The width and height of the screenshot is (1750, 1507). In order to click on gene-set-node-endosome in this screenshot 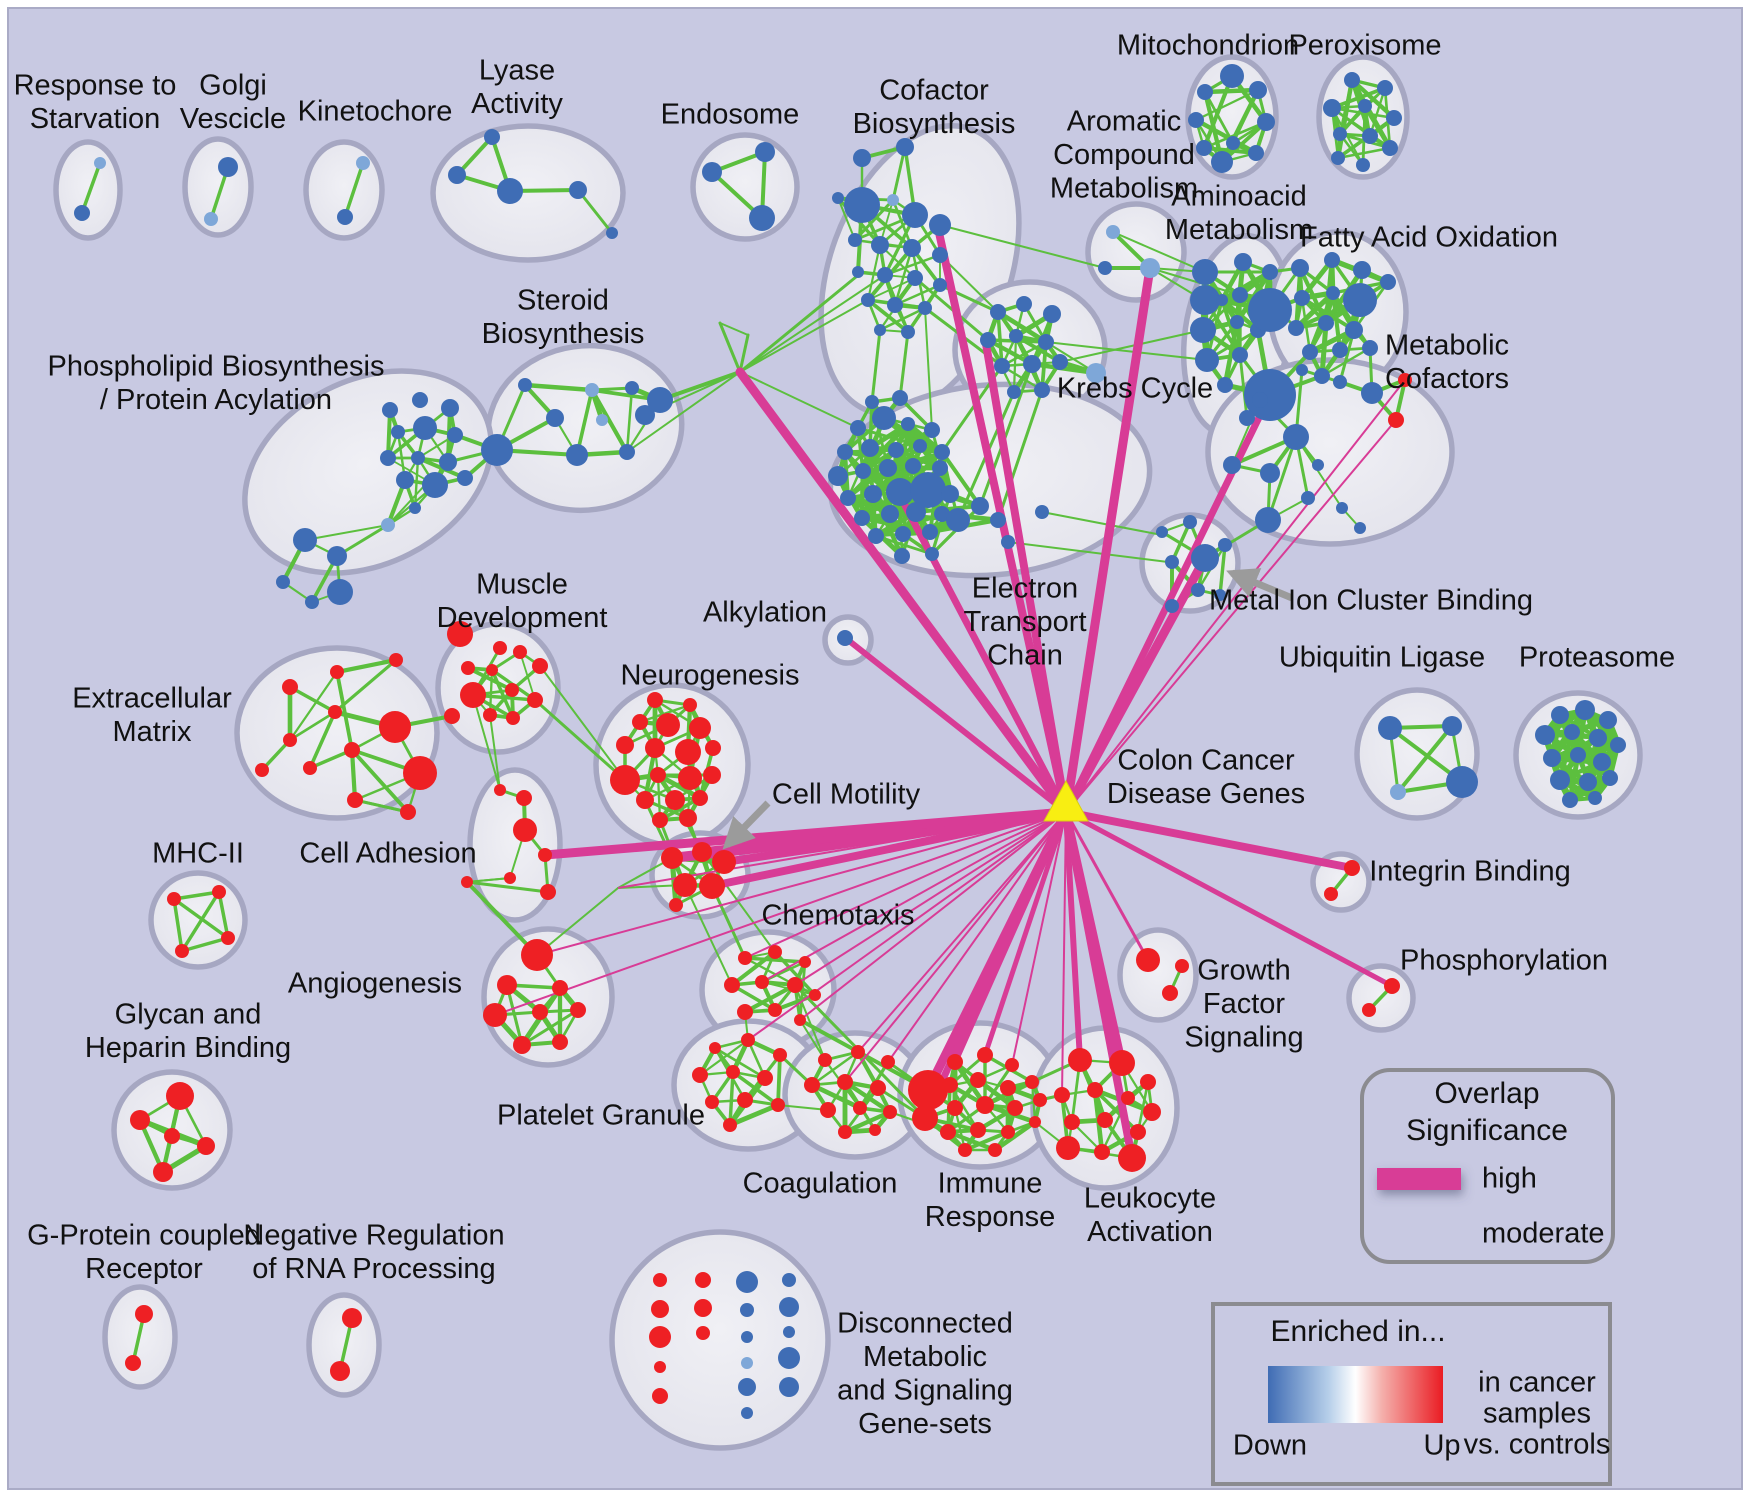, I will do `click(762, 218)`.